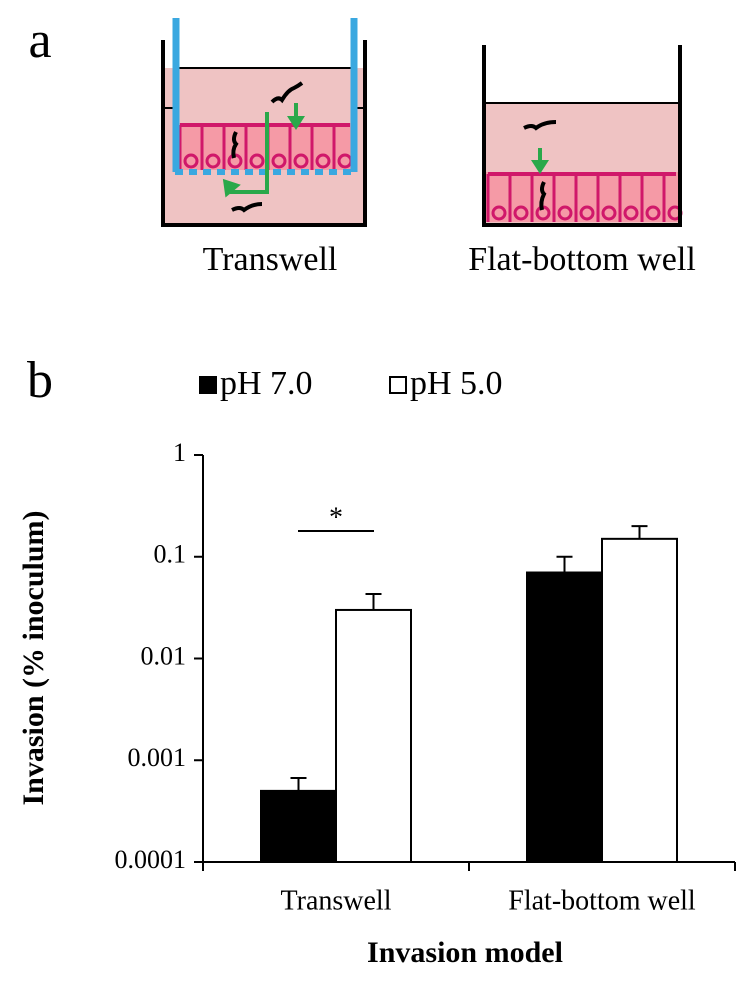 The image size is (750, 987). Describe the element at coordinates (39, 40) in the screenshot. I see `panel-label: a` at that location.